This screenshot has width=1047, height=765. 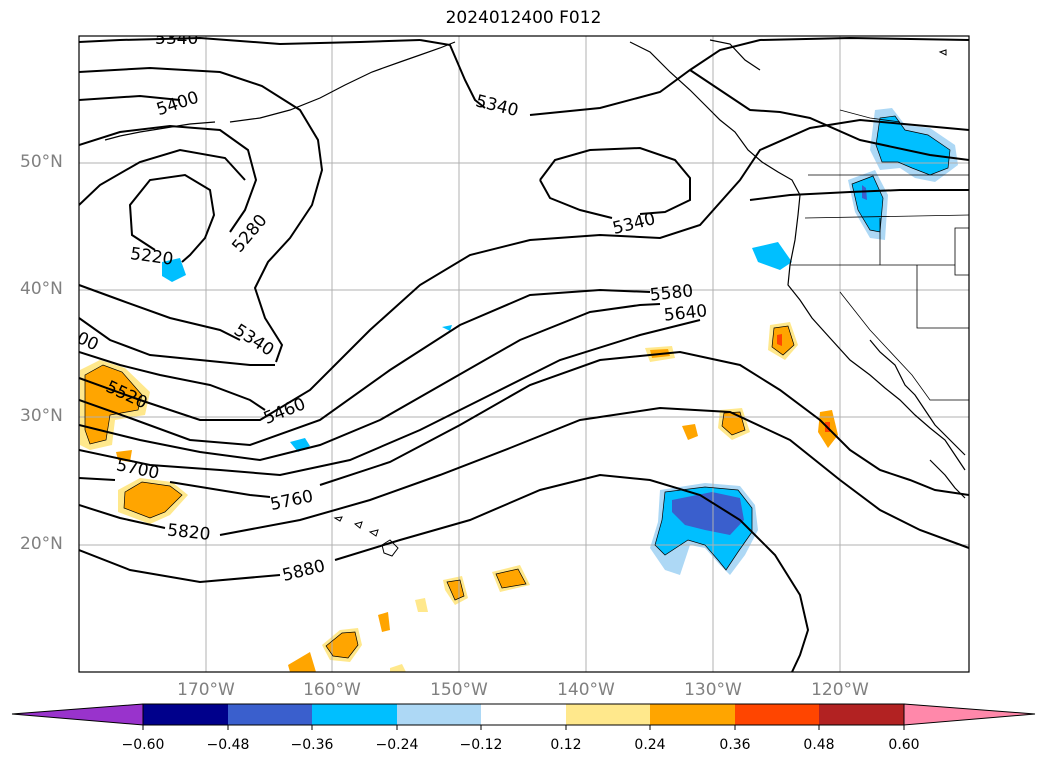 I want to click on contour-label: 5640, so click(x=685, y=313).